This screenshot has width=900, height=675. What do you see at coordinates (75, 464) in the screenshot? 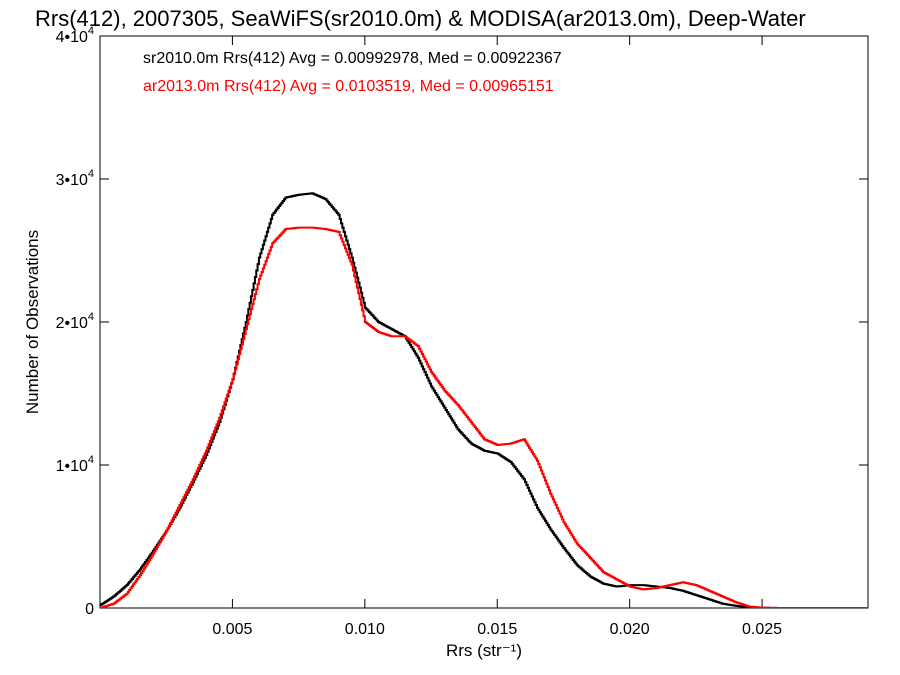
I see `y-tick-label: 1•104` at bounding box center [75, 464].